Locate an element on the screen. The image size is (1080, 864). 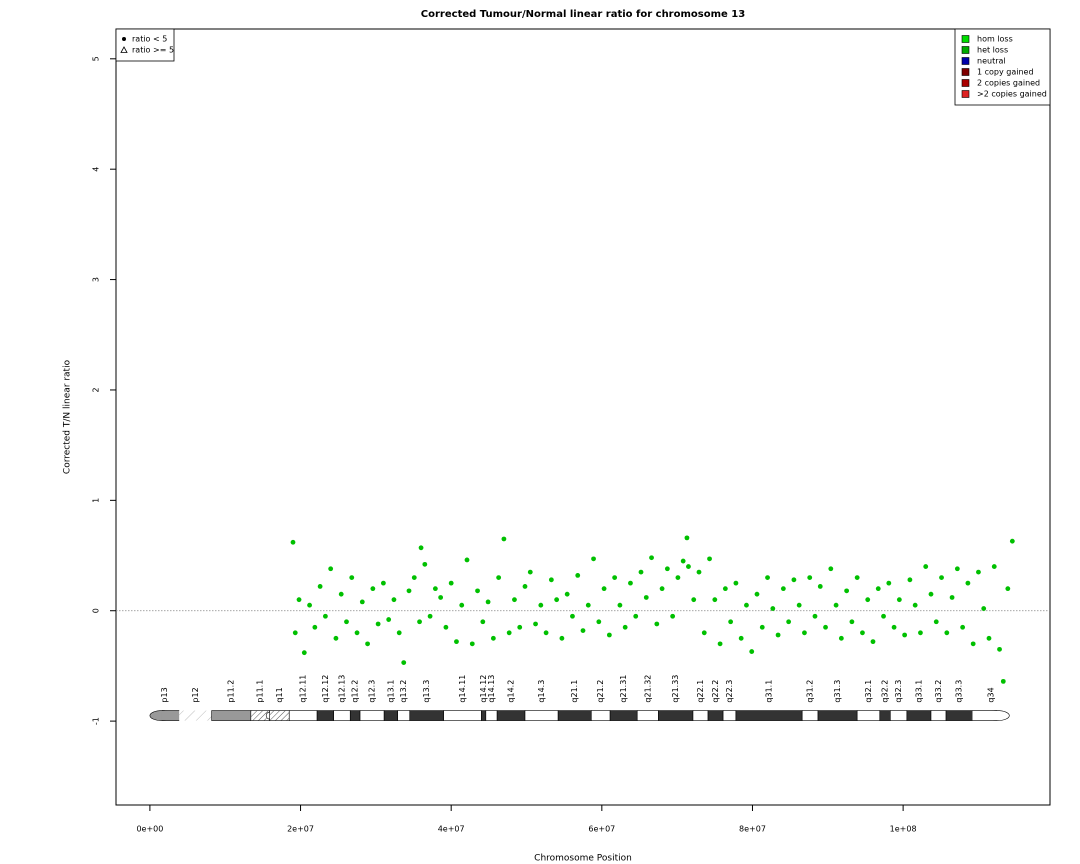
y-tick-label: 3 is located at coordinates (96, 279).